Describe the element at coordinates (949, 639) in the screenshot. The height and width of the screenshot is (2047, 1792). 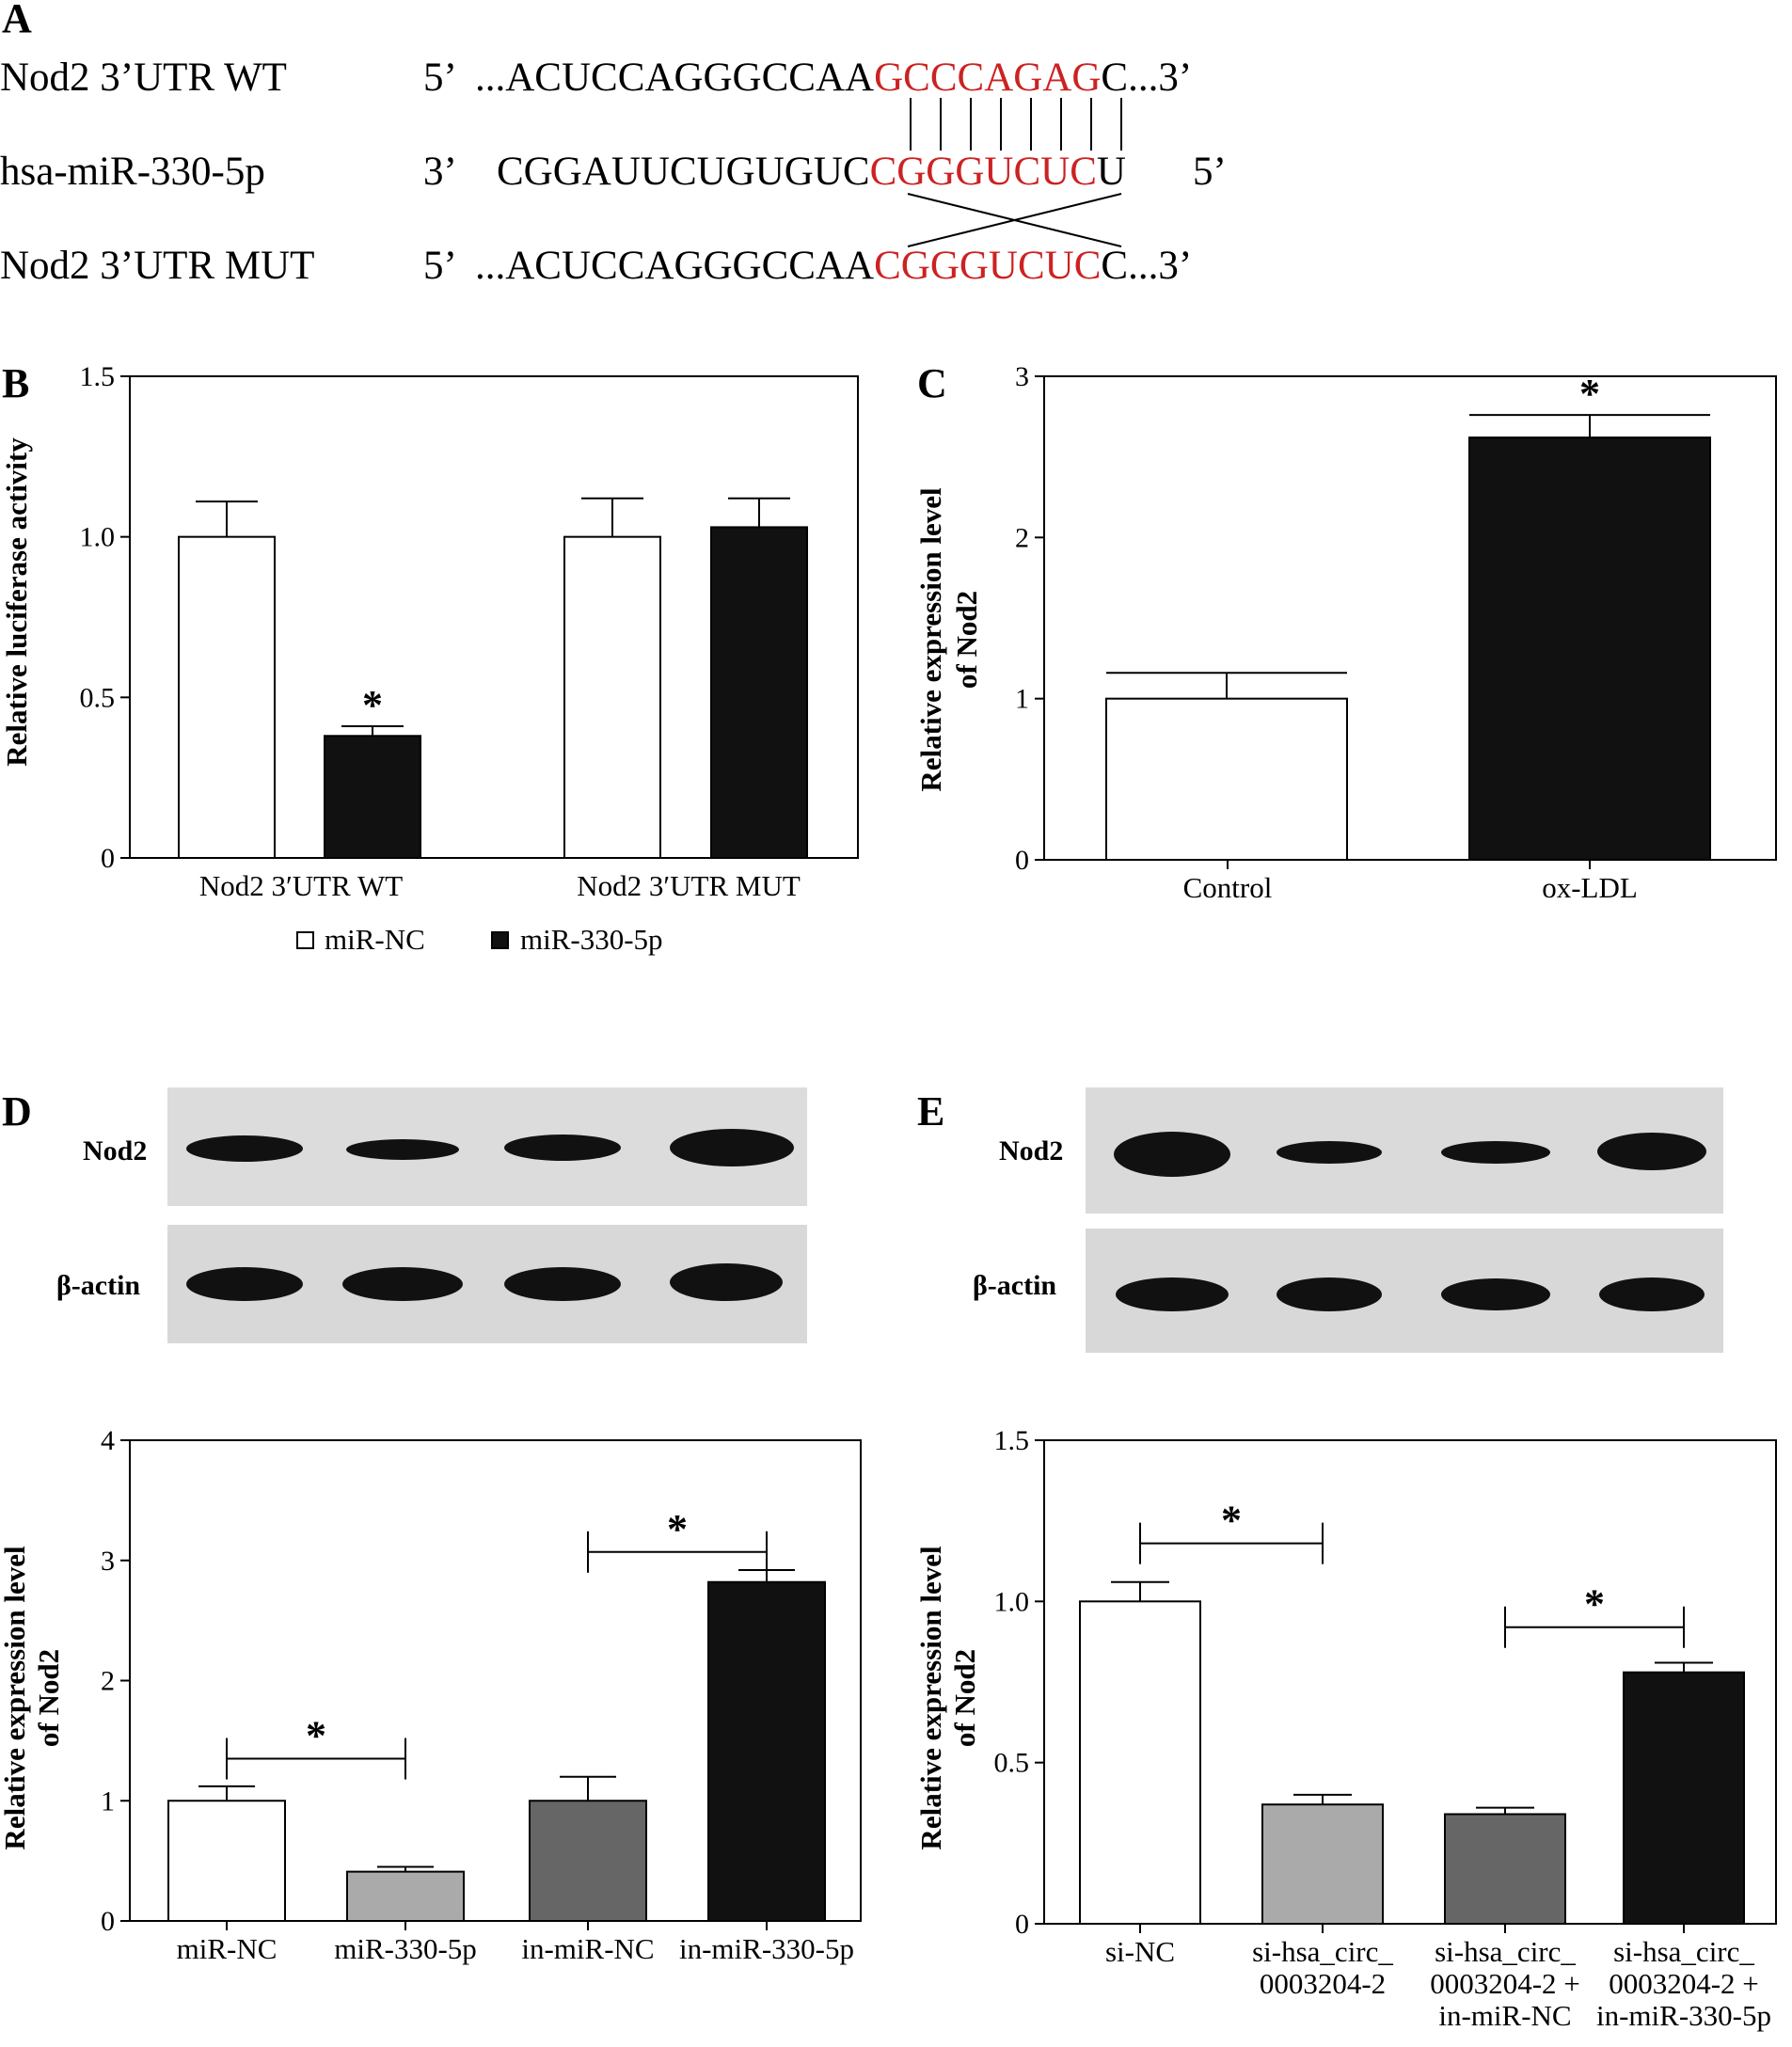
I see `chart-c-ylabel: Relative expression level of Nod2` at that location.